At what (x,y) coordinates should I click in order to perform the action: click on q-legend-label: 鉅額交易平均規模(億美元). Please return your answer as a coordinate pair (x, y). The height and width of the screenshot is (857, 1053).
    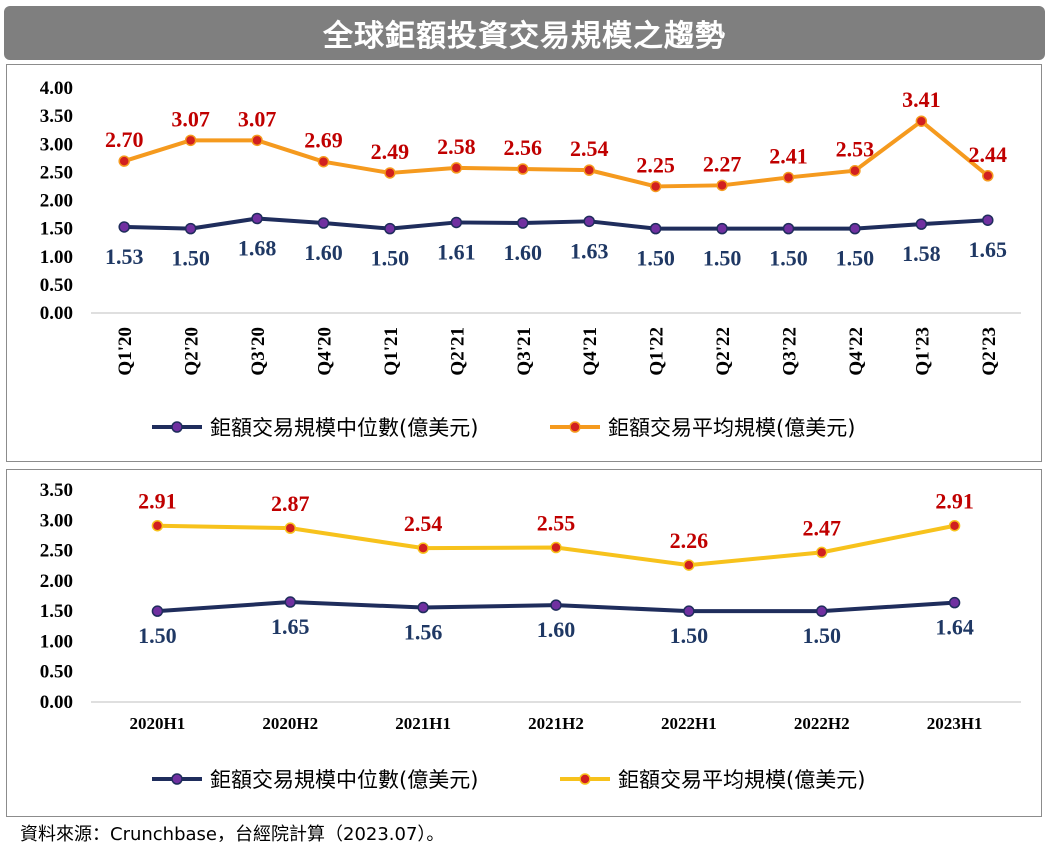
    Looking at the image, I should click on (731, 428).